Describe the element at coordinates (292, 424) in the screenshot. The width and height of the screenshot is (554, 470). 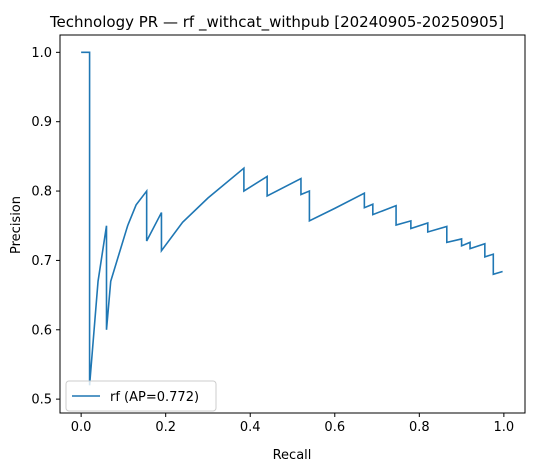
I see `x-axis-ticks: 0.0 0.2 0.4 0.6 0.8 1.0` at that location.